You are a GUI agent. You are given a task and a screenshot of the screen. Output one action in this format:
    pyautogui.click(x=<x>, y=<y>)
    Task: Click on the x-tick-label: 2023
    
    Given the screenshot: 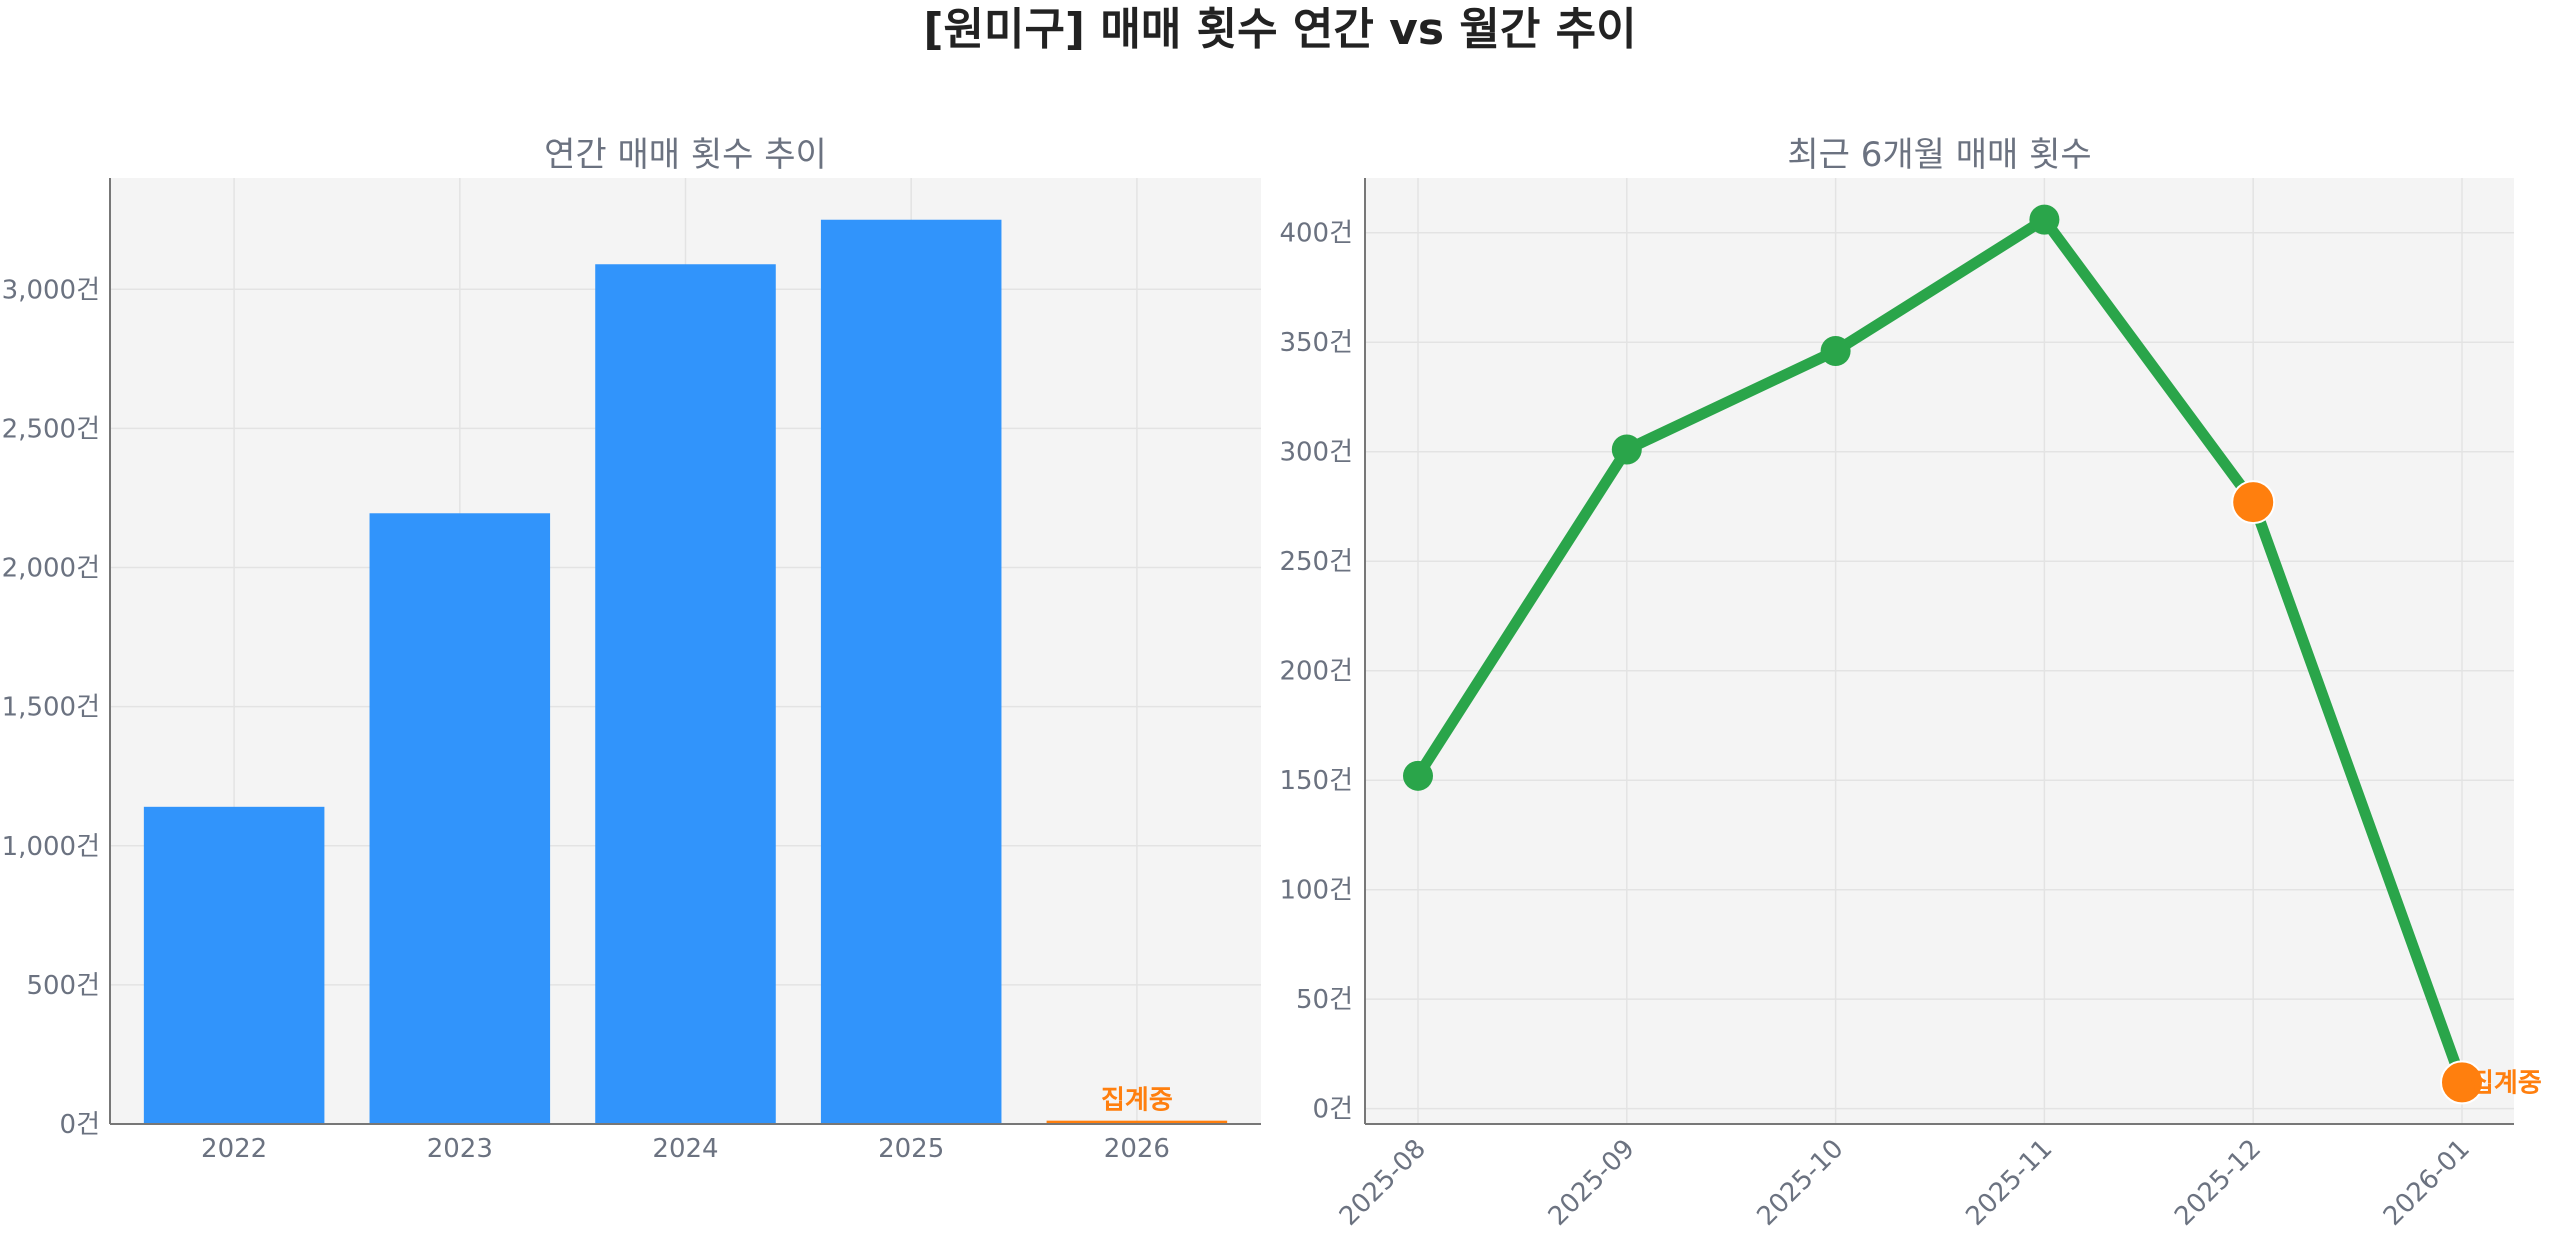 What is the action you would take?
    pyautogui.click(x=460, y=1149)
    